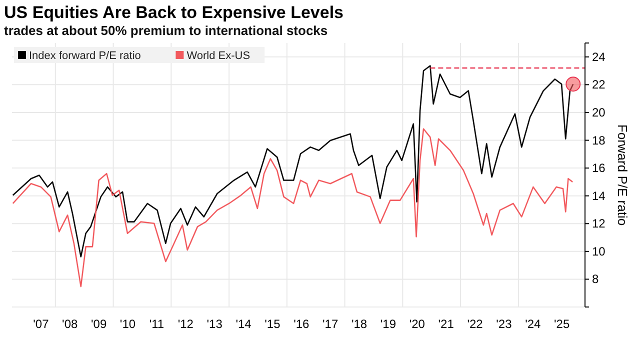 Image resolution: width=636 pixels, height=359 pixels. Describe the element at coordinates (218, 56) in the screenshot. I see `legend-label: World Ex-US` at that location.